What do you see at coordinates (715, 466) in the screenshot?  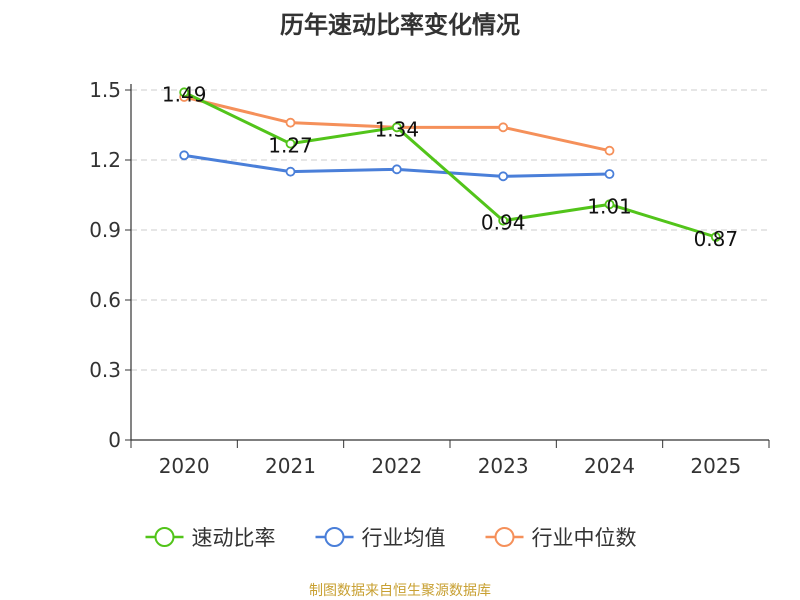 I see `x-tick-label: 2025` at bounding box center [715, 466].